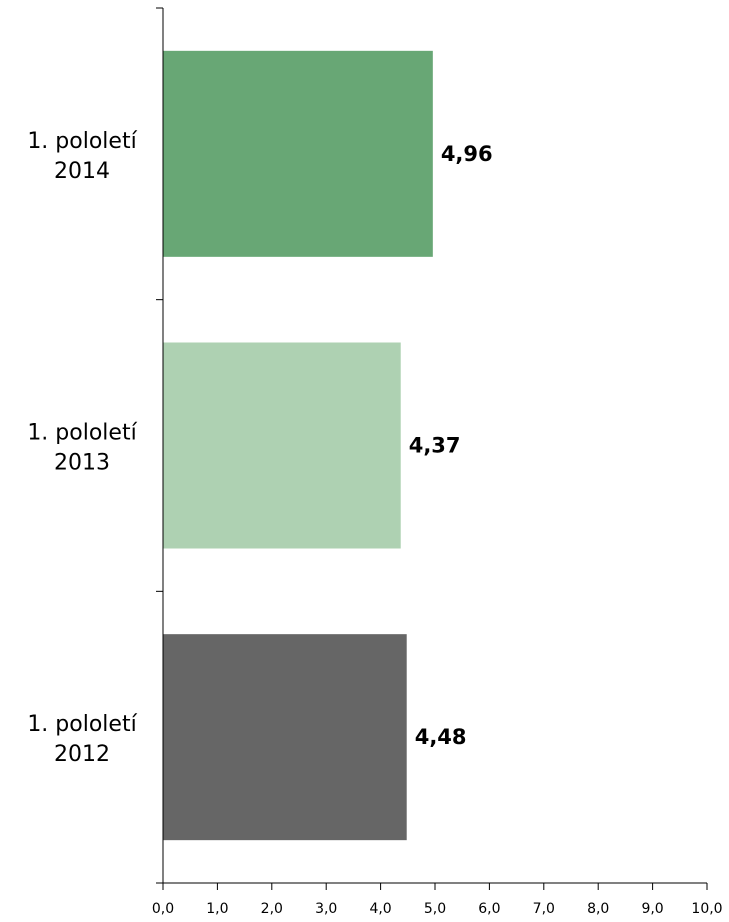 The image size is (729, 922). Describe the element at coordinates (544, 909) in the screenshot. I see `x-tick-label: 7,0` at that location.